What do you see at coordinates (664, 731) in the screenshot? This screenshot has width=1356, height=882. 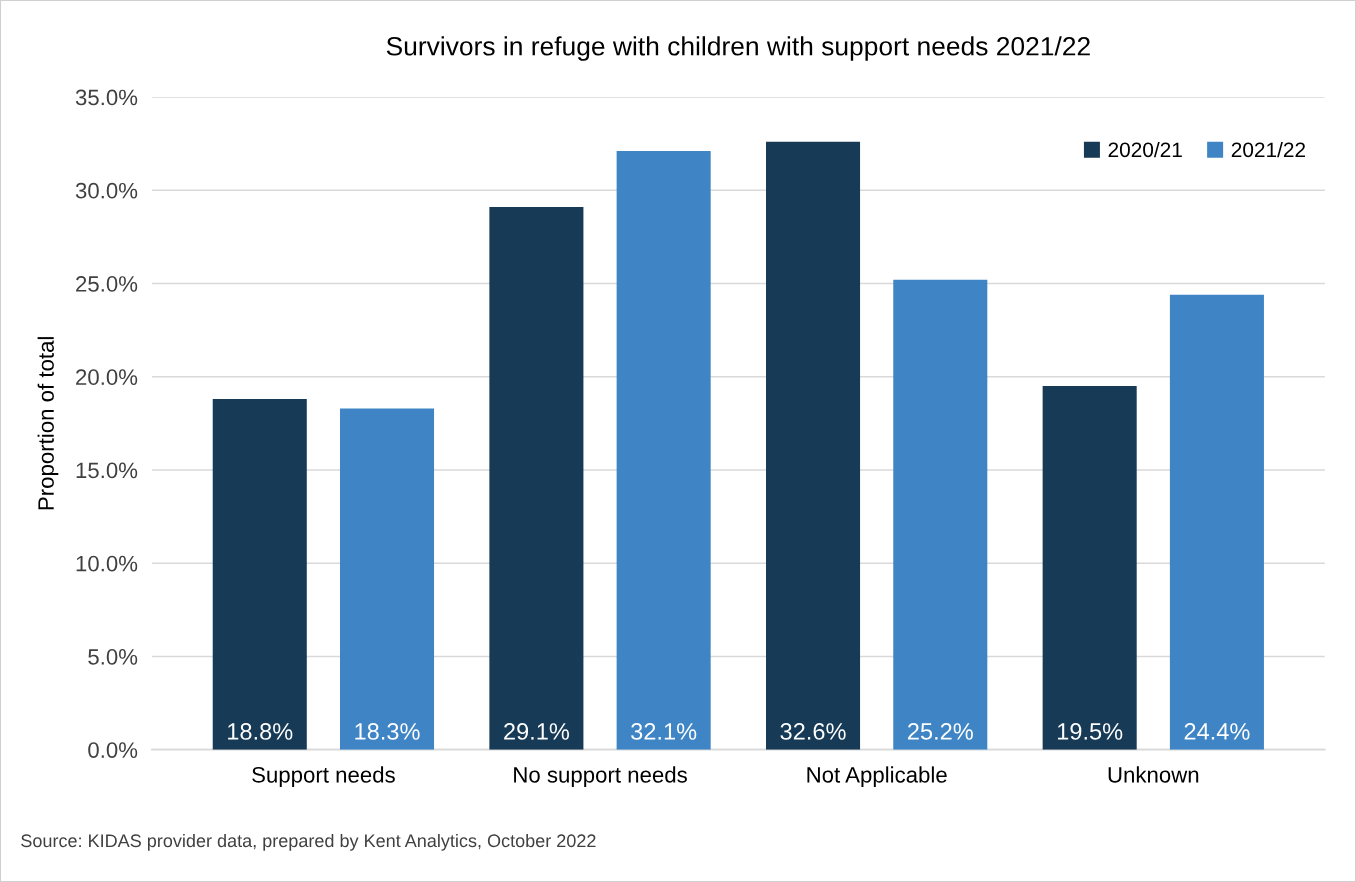 I see `data-label: 32.1%` at bounding box center [664, 731].